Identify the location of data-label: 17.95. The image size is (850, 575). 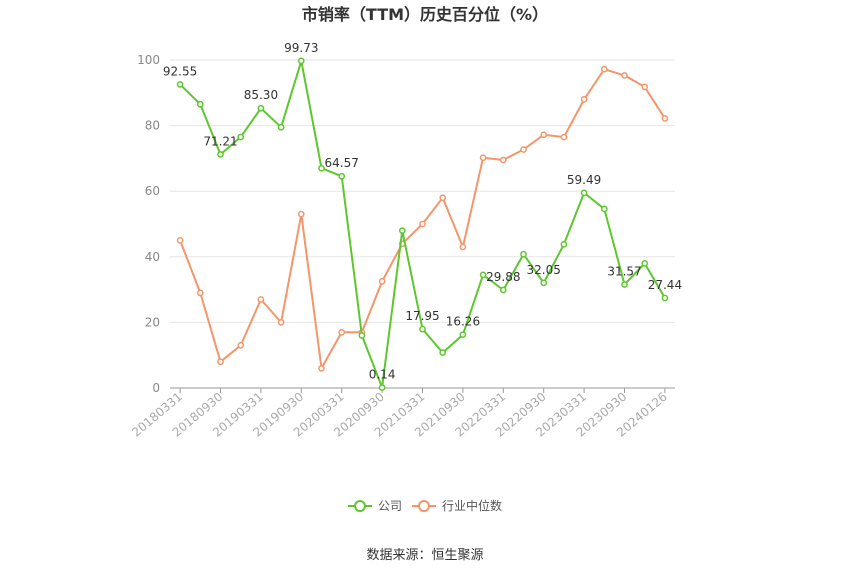
(422, 316).